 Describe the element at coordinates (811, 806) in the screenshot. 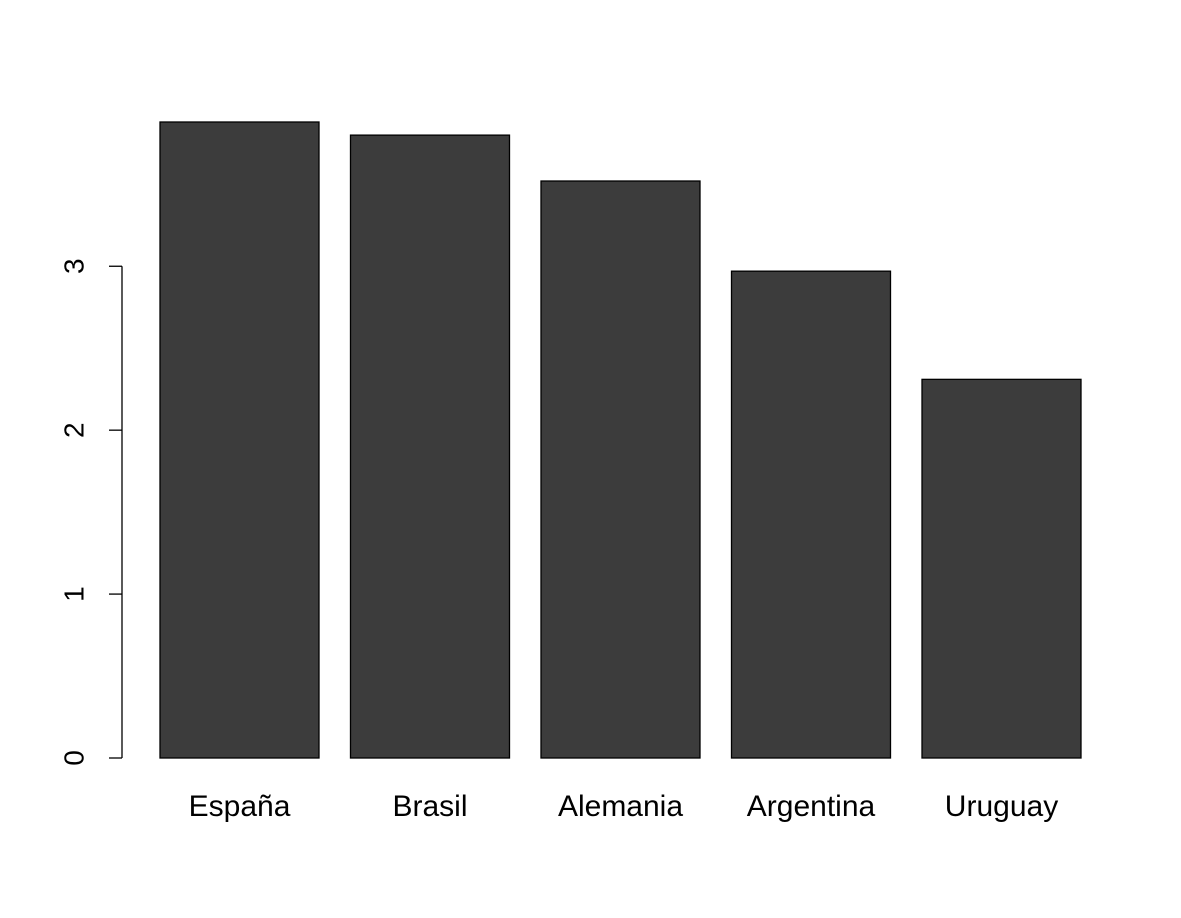

I see `x-tick-label: Argentina` at that location.